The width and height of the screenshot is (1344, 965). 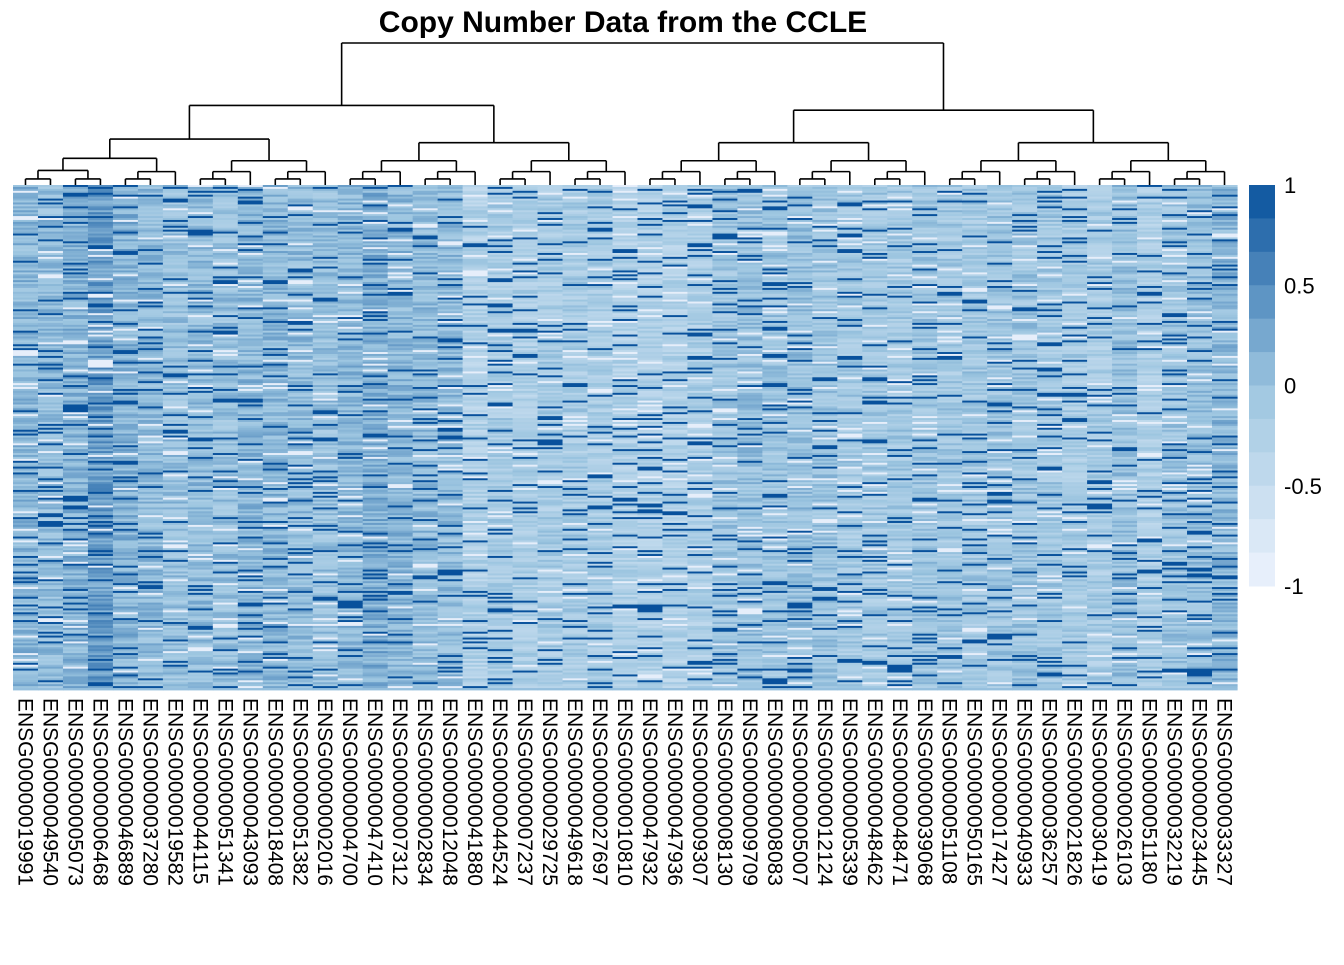 What do you see at coordinates (624, 114) in the screenshot?
I see `column-dendrogram` at bounding box center [624, 114].